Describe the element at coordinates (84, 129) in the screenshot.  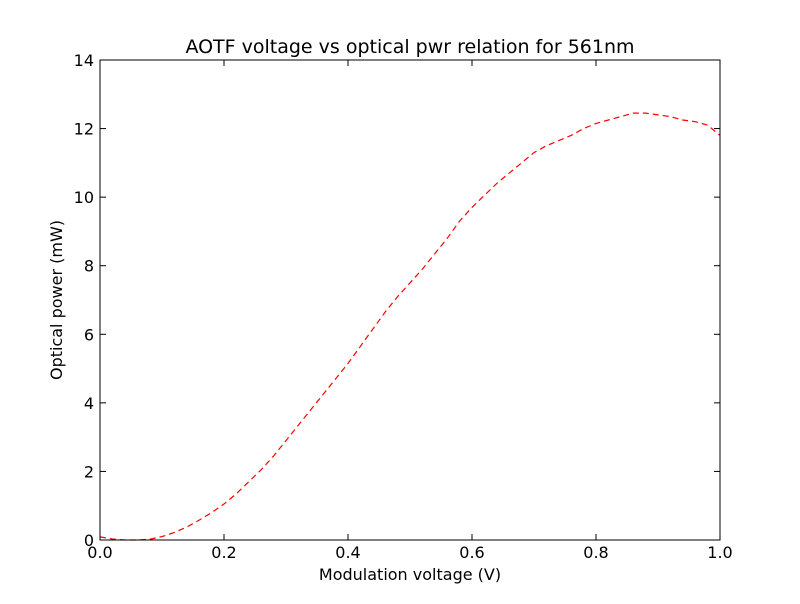
I see `y-tick-label: 12` at that location.